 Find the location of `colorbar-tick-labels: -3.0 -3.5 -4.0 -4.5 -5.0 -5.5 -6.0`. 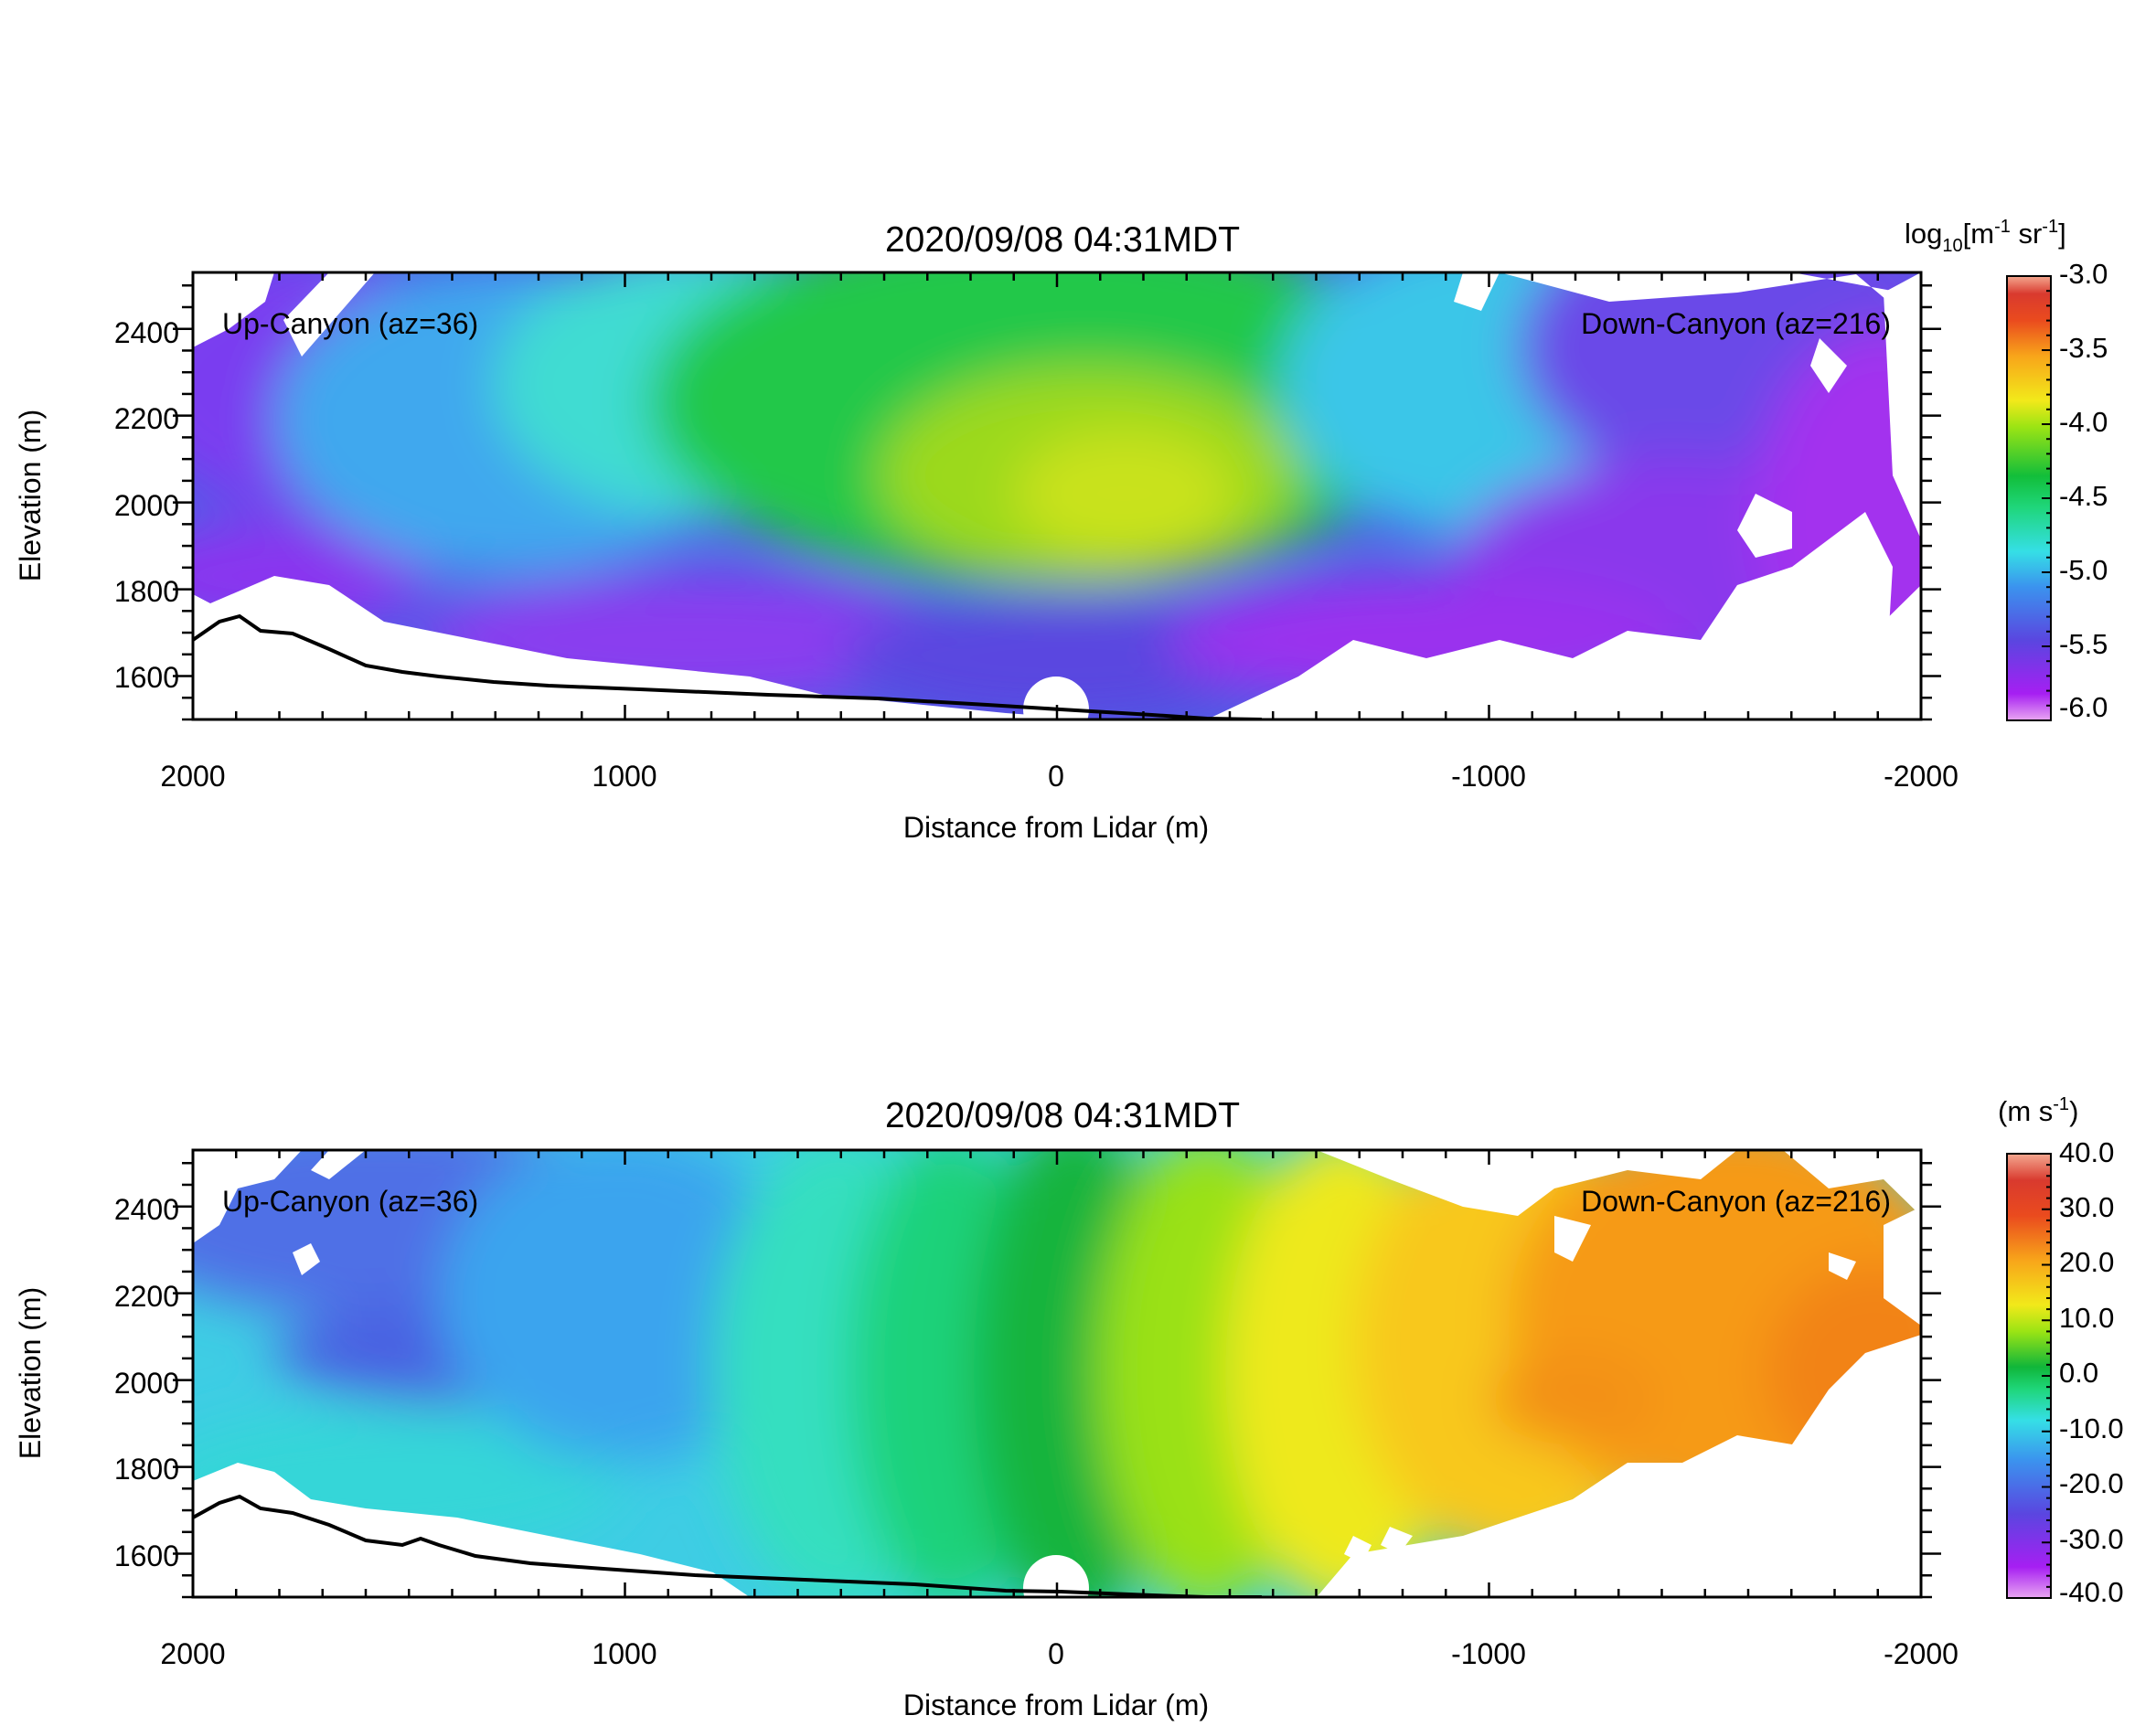

colorbar-tick-labels: -3.0 -3.5 -4.0 -4.5 -5.0 -5.5 -6.0 is located at coordinates (2083, 490).